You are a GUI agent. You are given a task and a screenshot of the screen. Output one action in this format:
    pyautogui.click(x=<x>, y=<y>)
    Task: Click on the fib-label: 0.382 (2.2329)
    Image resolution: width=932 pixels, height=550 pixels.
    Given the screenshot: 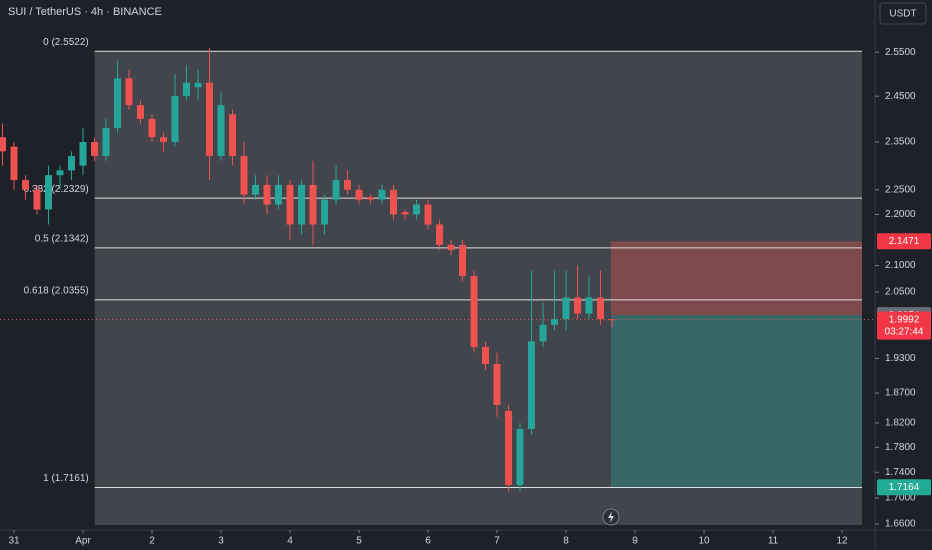 What is the action you would take?
    pyautogui.click(x=56, y=189)
    